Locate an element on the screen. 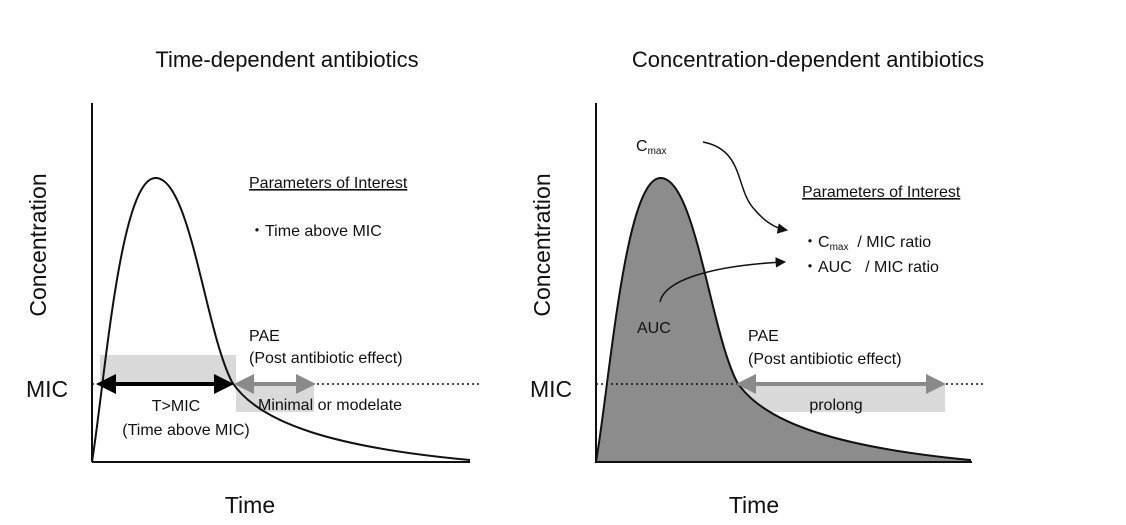  right-pae-label: PAE is located at coordinates (763, 336).